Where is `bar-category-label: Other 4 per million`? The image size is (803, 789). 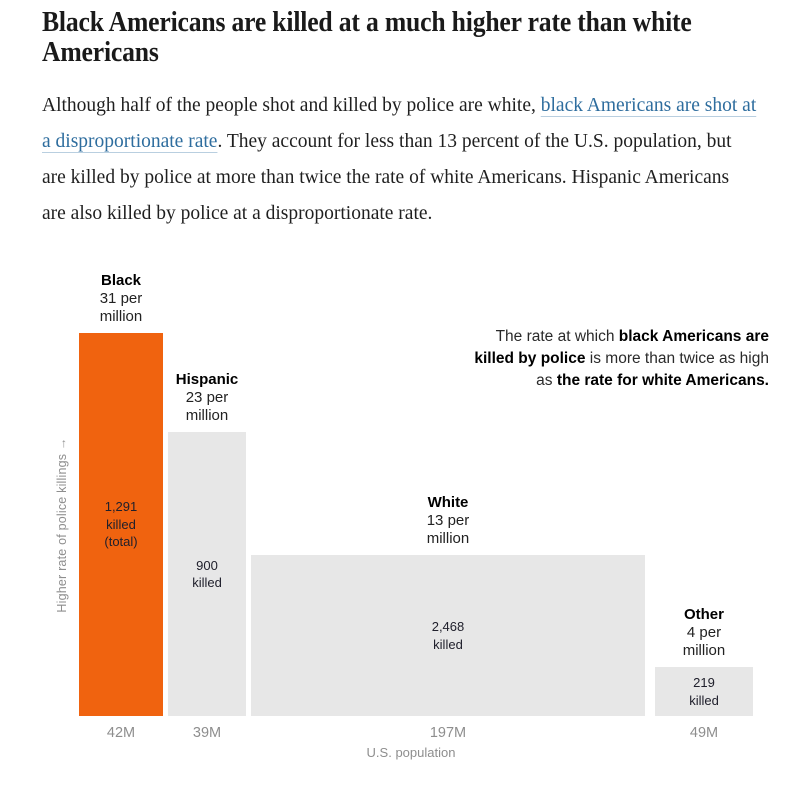
bar-category-label: Other 4 per million is located at coordinates (704, 632).